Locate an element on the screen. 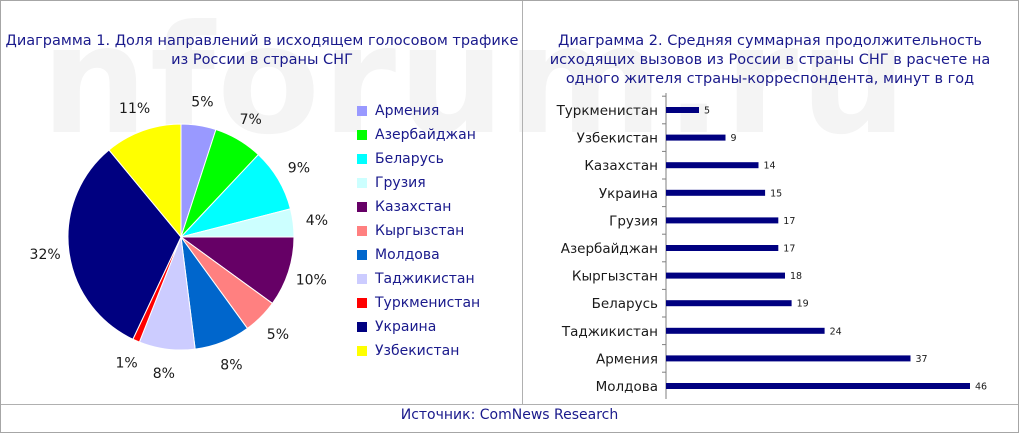  legend-label: Беларусь is located at coordinates (409, 159).